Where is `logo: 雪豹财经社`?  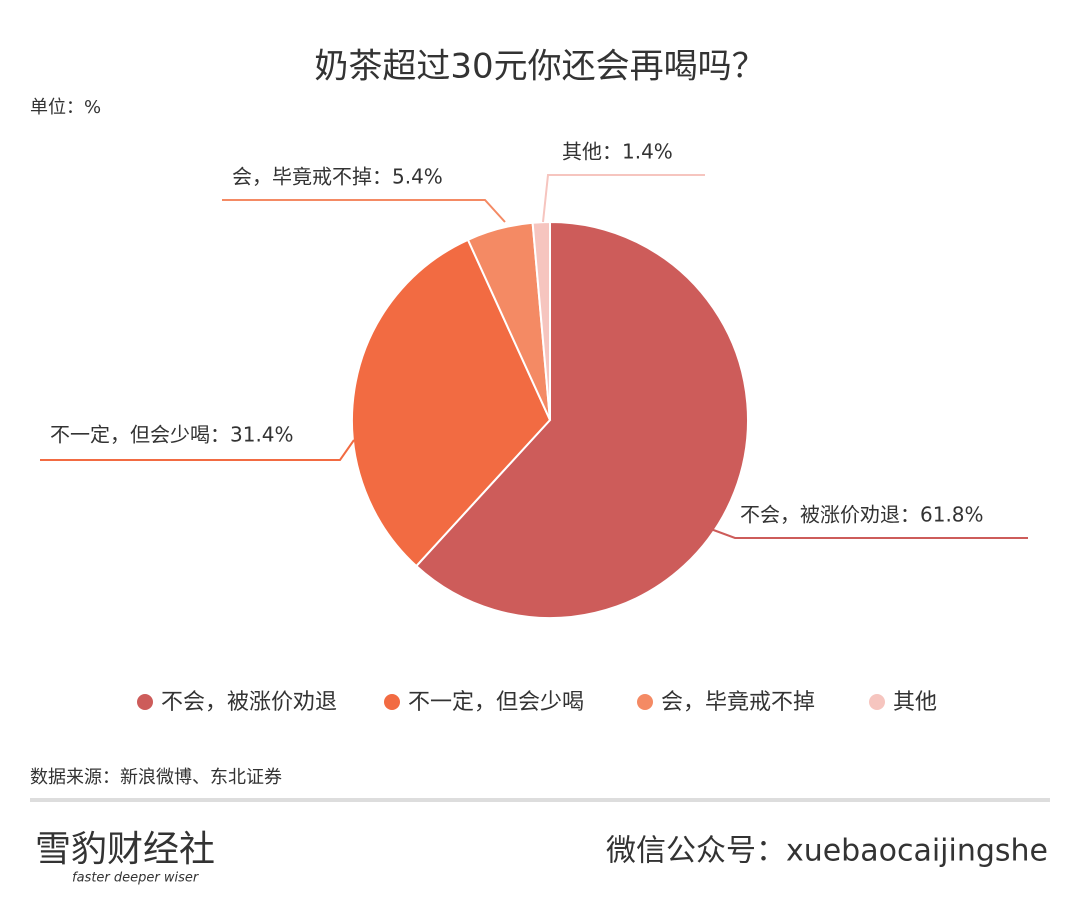
logo: 雪豹财经社 is located at coordinates (125, 849).